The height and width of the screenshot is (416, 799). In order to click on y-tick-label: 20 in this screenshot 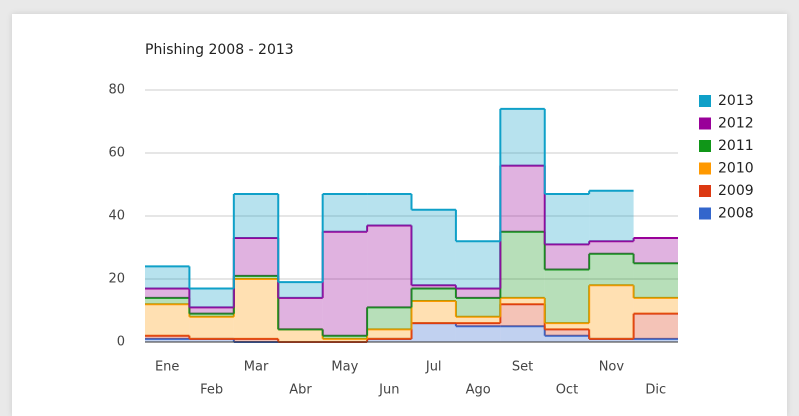, I will do `click(116, 279)`.